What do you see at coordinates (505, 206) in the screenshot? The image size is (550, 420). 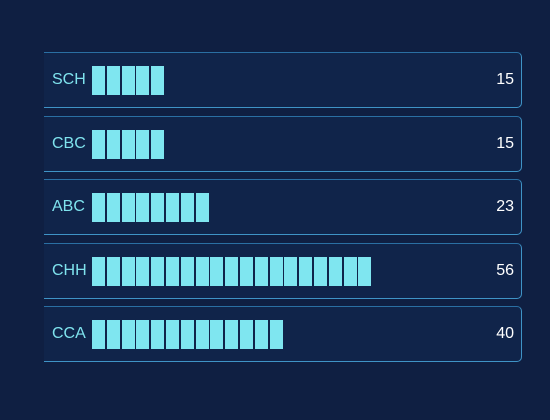 I see `value-label: 23` at bounding box center [505, 206].